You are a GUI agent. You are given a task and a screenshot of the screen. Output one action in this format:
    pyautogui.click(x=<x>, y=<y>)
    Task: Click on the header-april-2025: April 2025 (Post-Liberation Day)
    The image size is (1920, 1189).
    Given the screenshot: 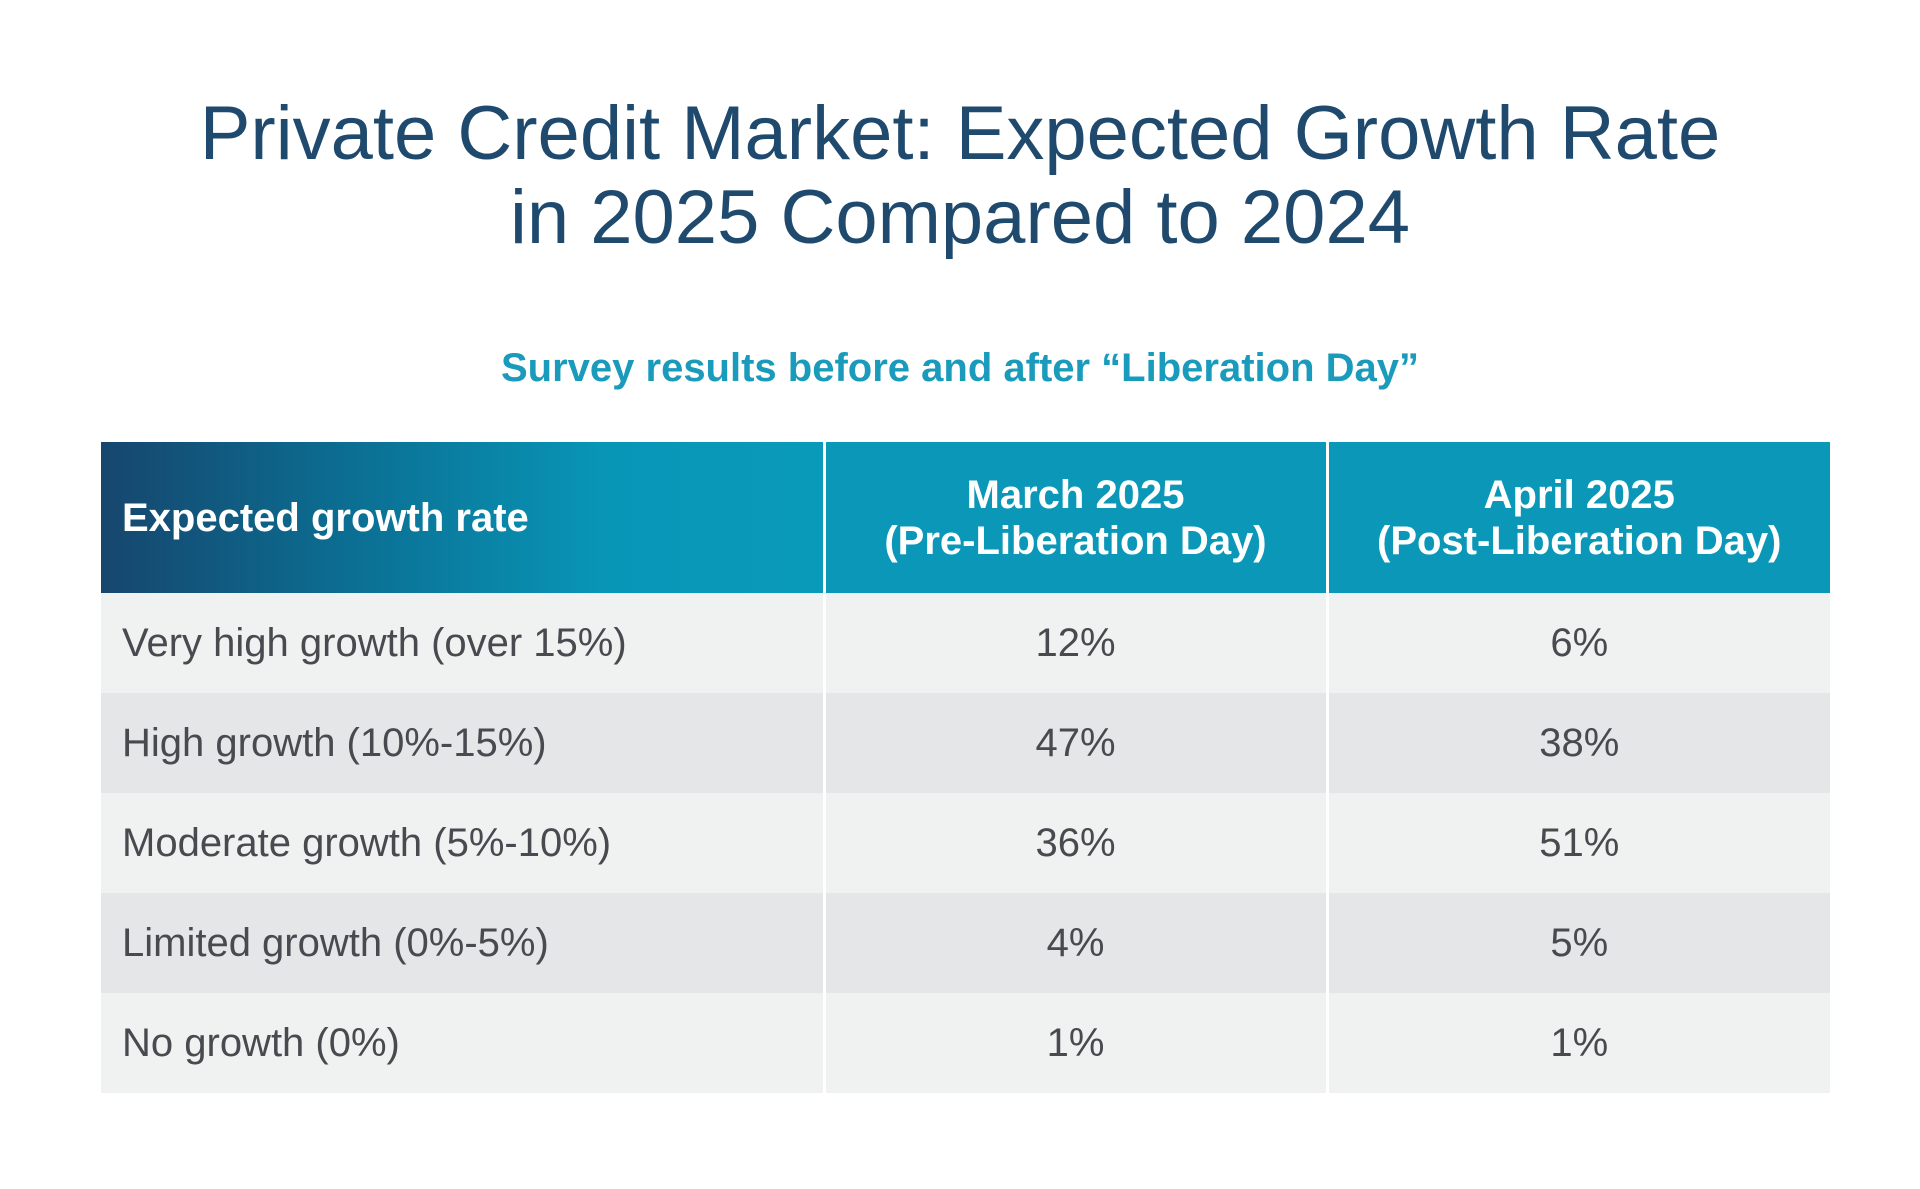 What is the action you would take?
    pyautogui.click(x=1578, y=517)
    